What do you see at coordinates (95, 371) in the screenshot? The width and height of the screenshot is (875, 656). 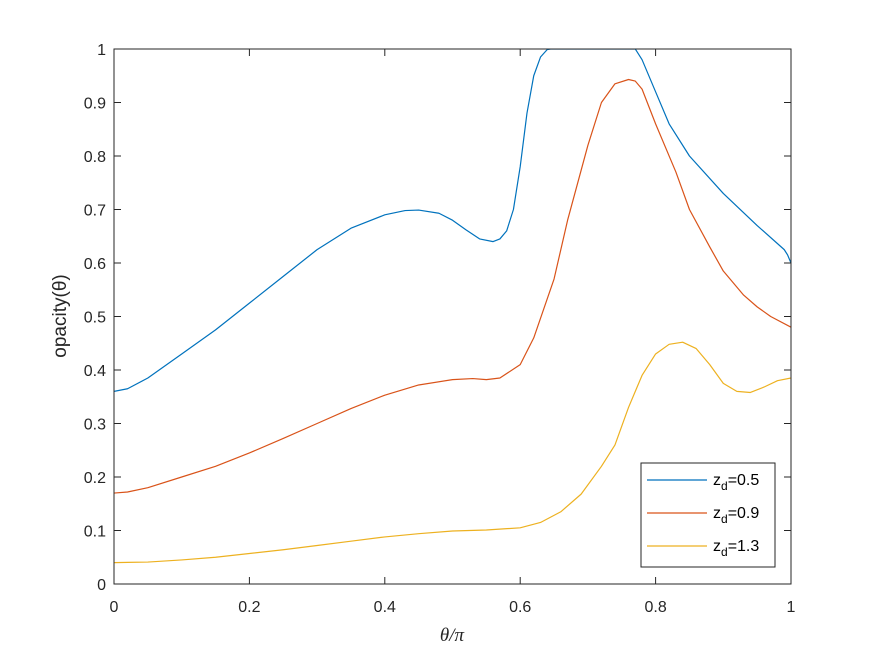 I see `y-tick-label: 0.4` at bounding box center [95, 371].